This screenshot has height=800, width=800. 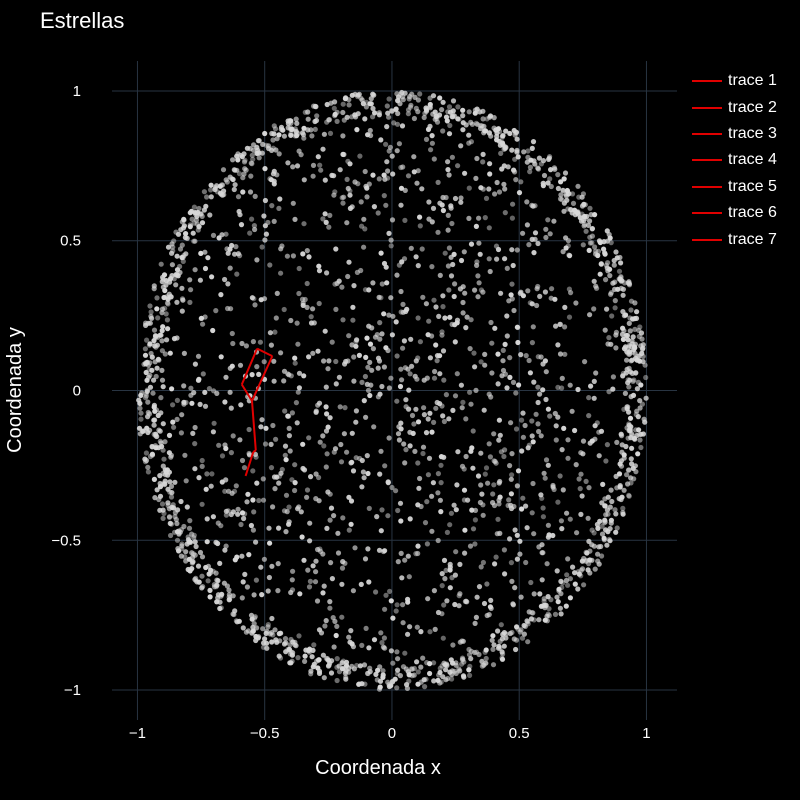 What do you see at coordinates (734, 107) in the screenshot?
I see `legend-item: trace 2` at bounding box center [734, 107].